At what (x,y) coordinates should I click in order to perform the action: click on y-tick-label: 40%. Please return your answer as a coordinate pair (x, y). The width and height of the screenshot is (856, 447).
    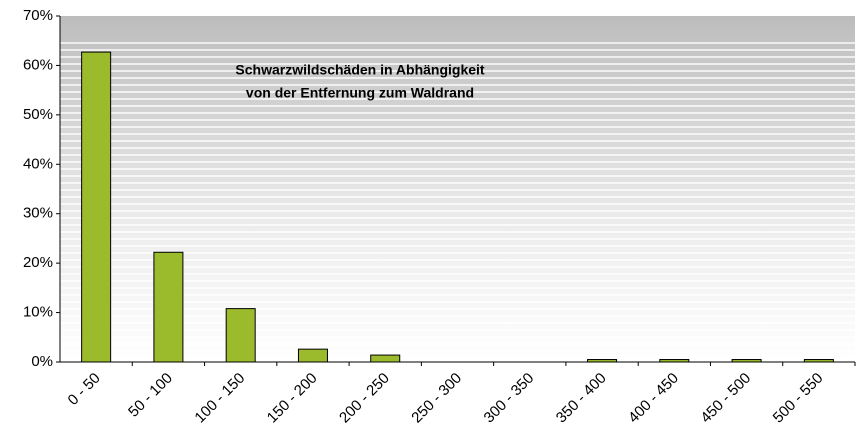
    Looking at the image, I should click on (38, 163).